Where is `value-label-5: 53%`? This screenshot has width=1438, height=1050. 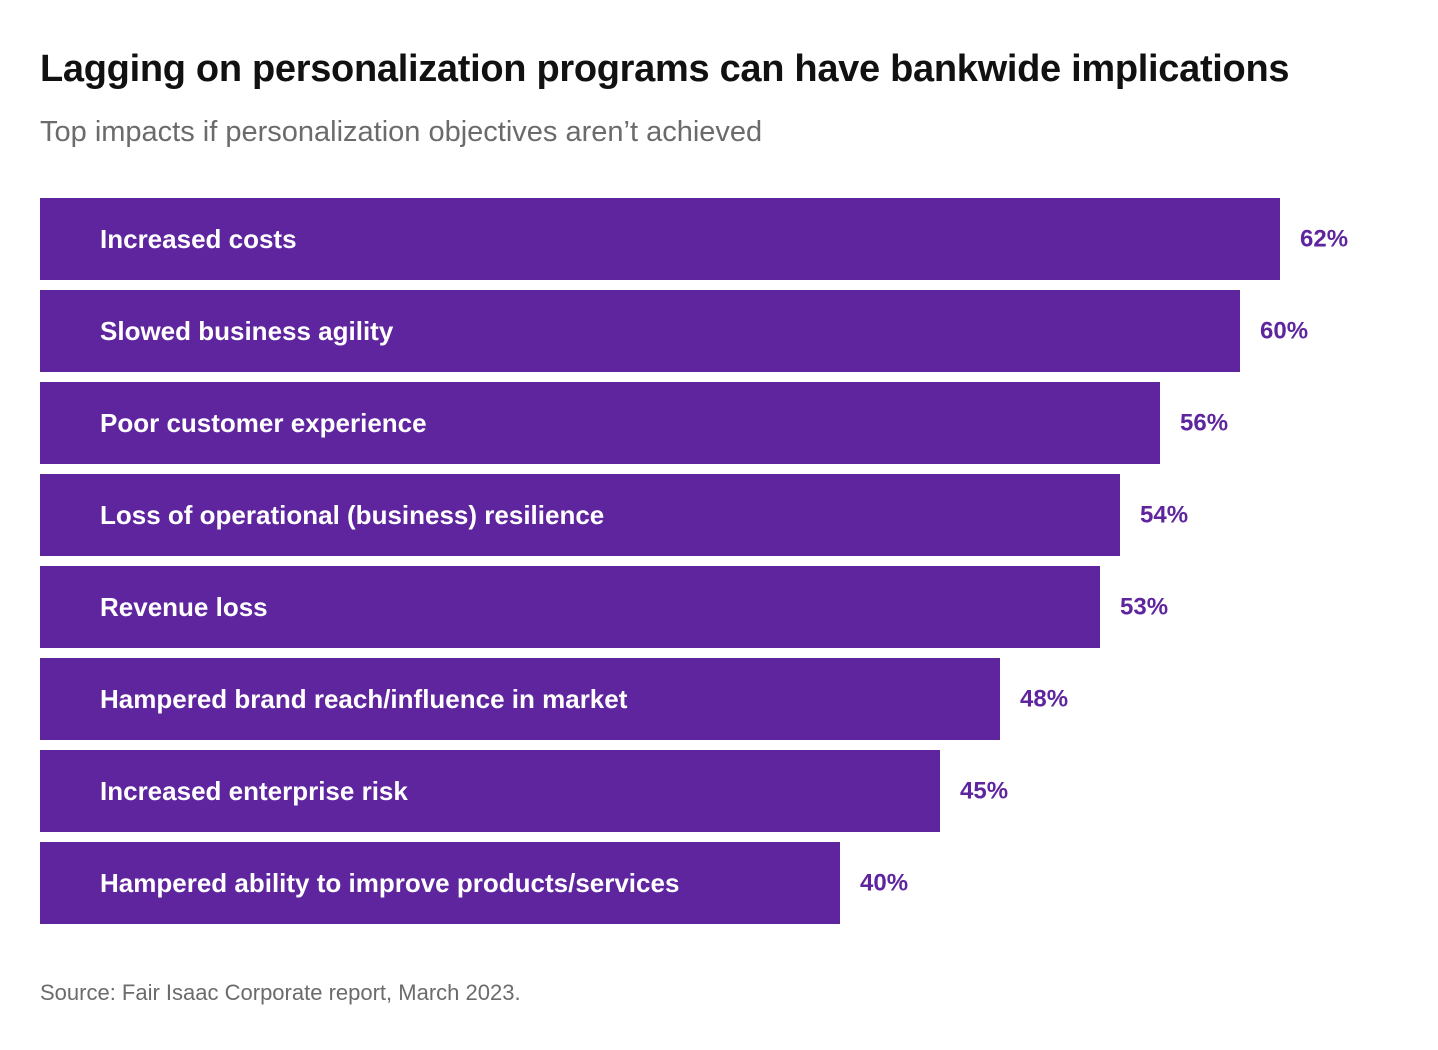
value-label-5: 53% is located at coordinates (1144, 607).